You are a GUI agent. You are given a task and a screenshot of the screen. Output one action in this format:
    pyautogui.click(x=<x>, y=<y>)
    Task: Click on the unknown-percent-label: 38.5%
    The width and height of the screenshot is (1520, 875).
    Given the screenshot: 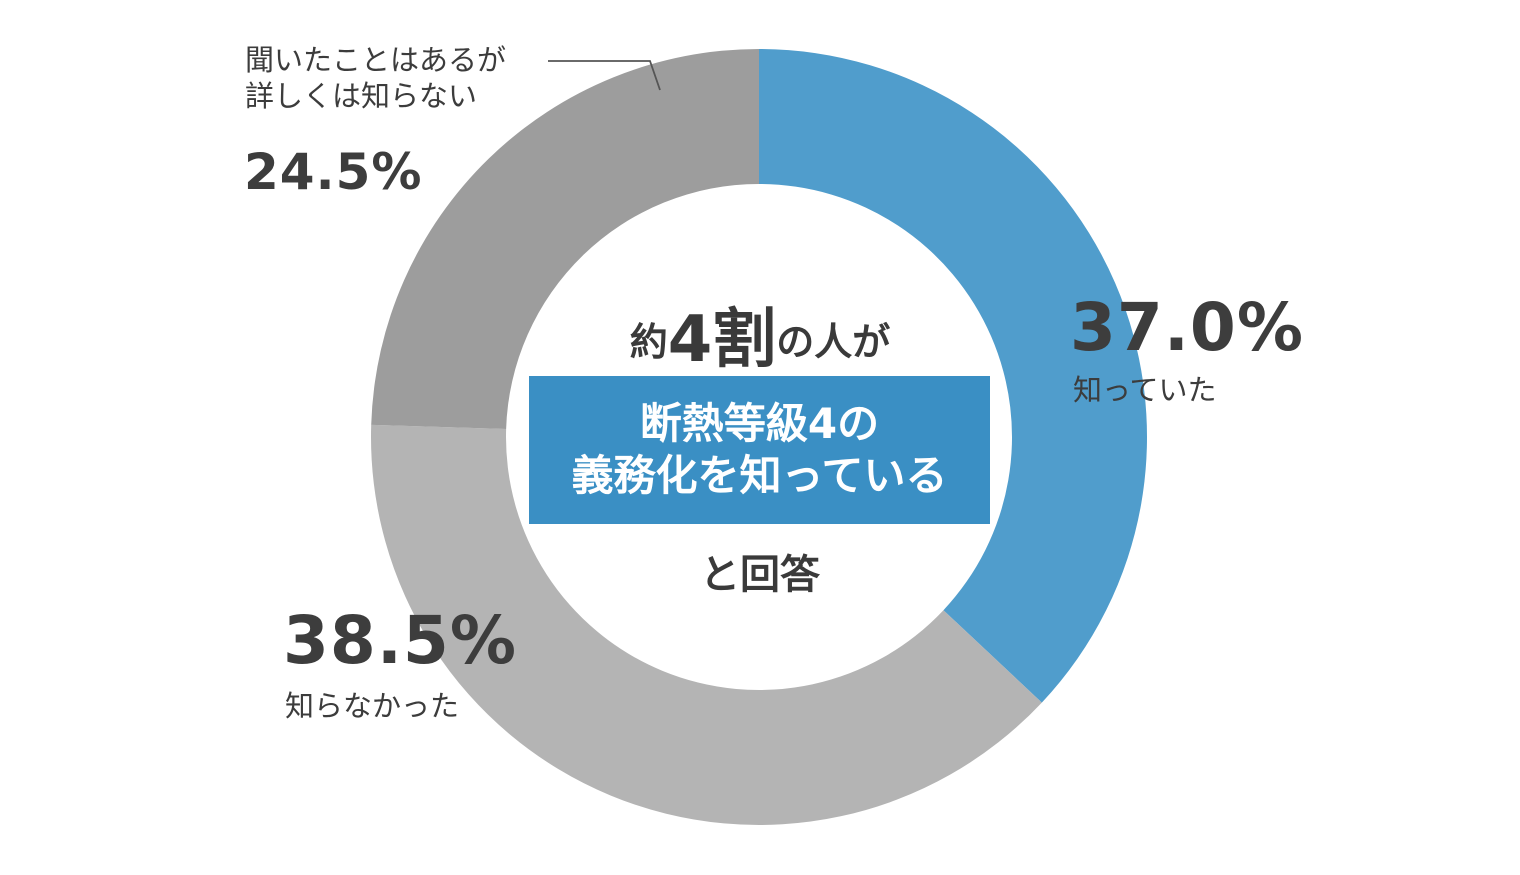 What is the action you would take?
    pyautogui.click(x=400, y=640)
    